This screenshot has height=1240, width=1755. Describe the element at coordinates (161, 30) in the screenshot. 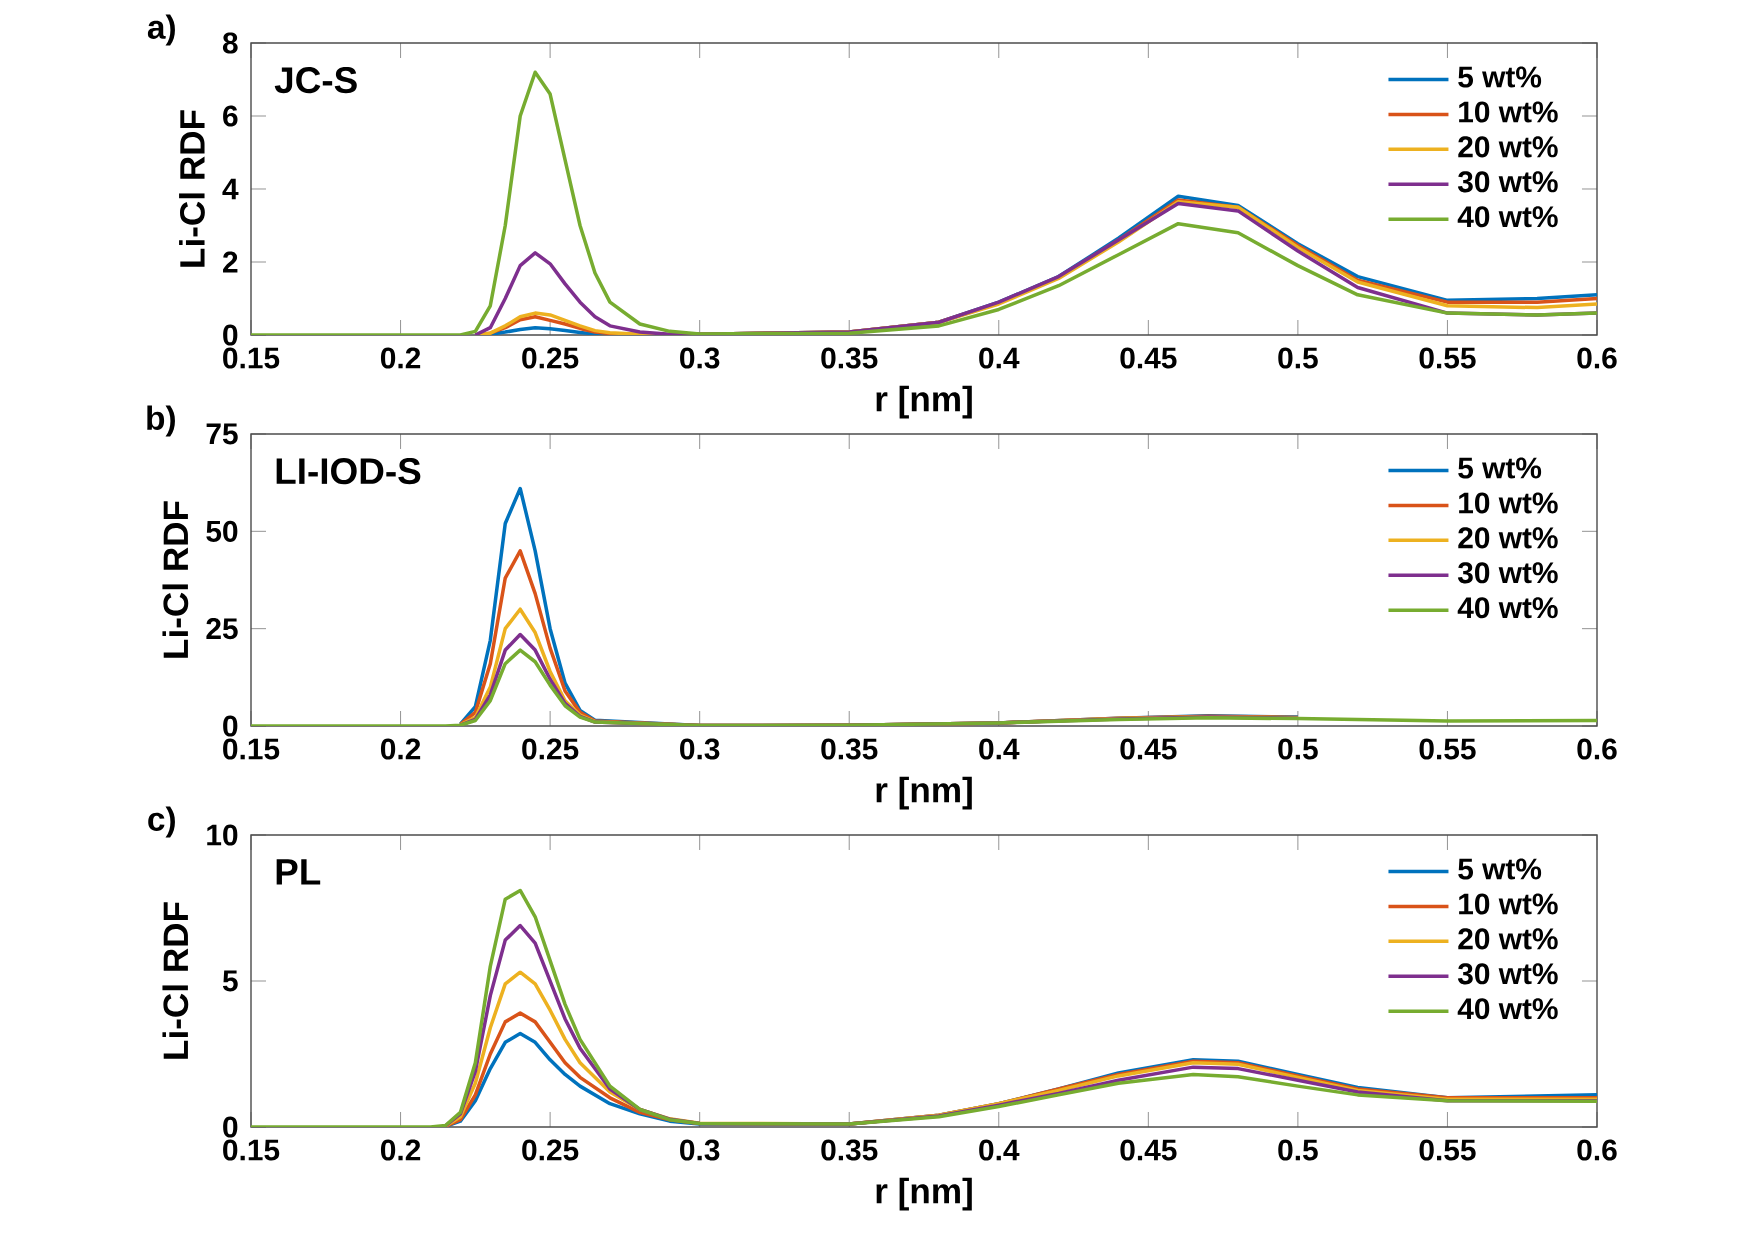

I see `text: a)` at that location.